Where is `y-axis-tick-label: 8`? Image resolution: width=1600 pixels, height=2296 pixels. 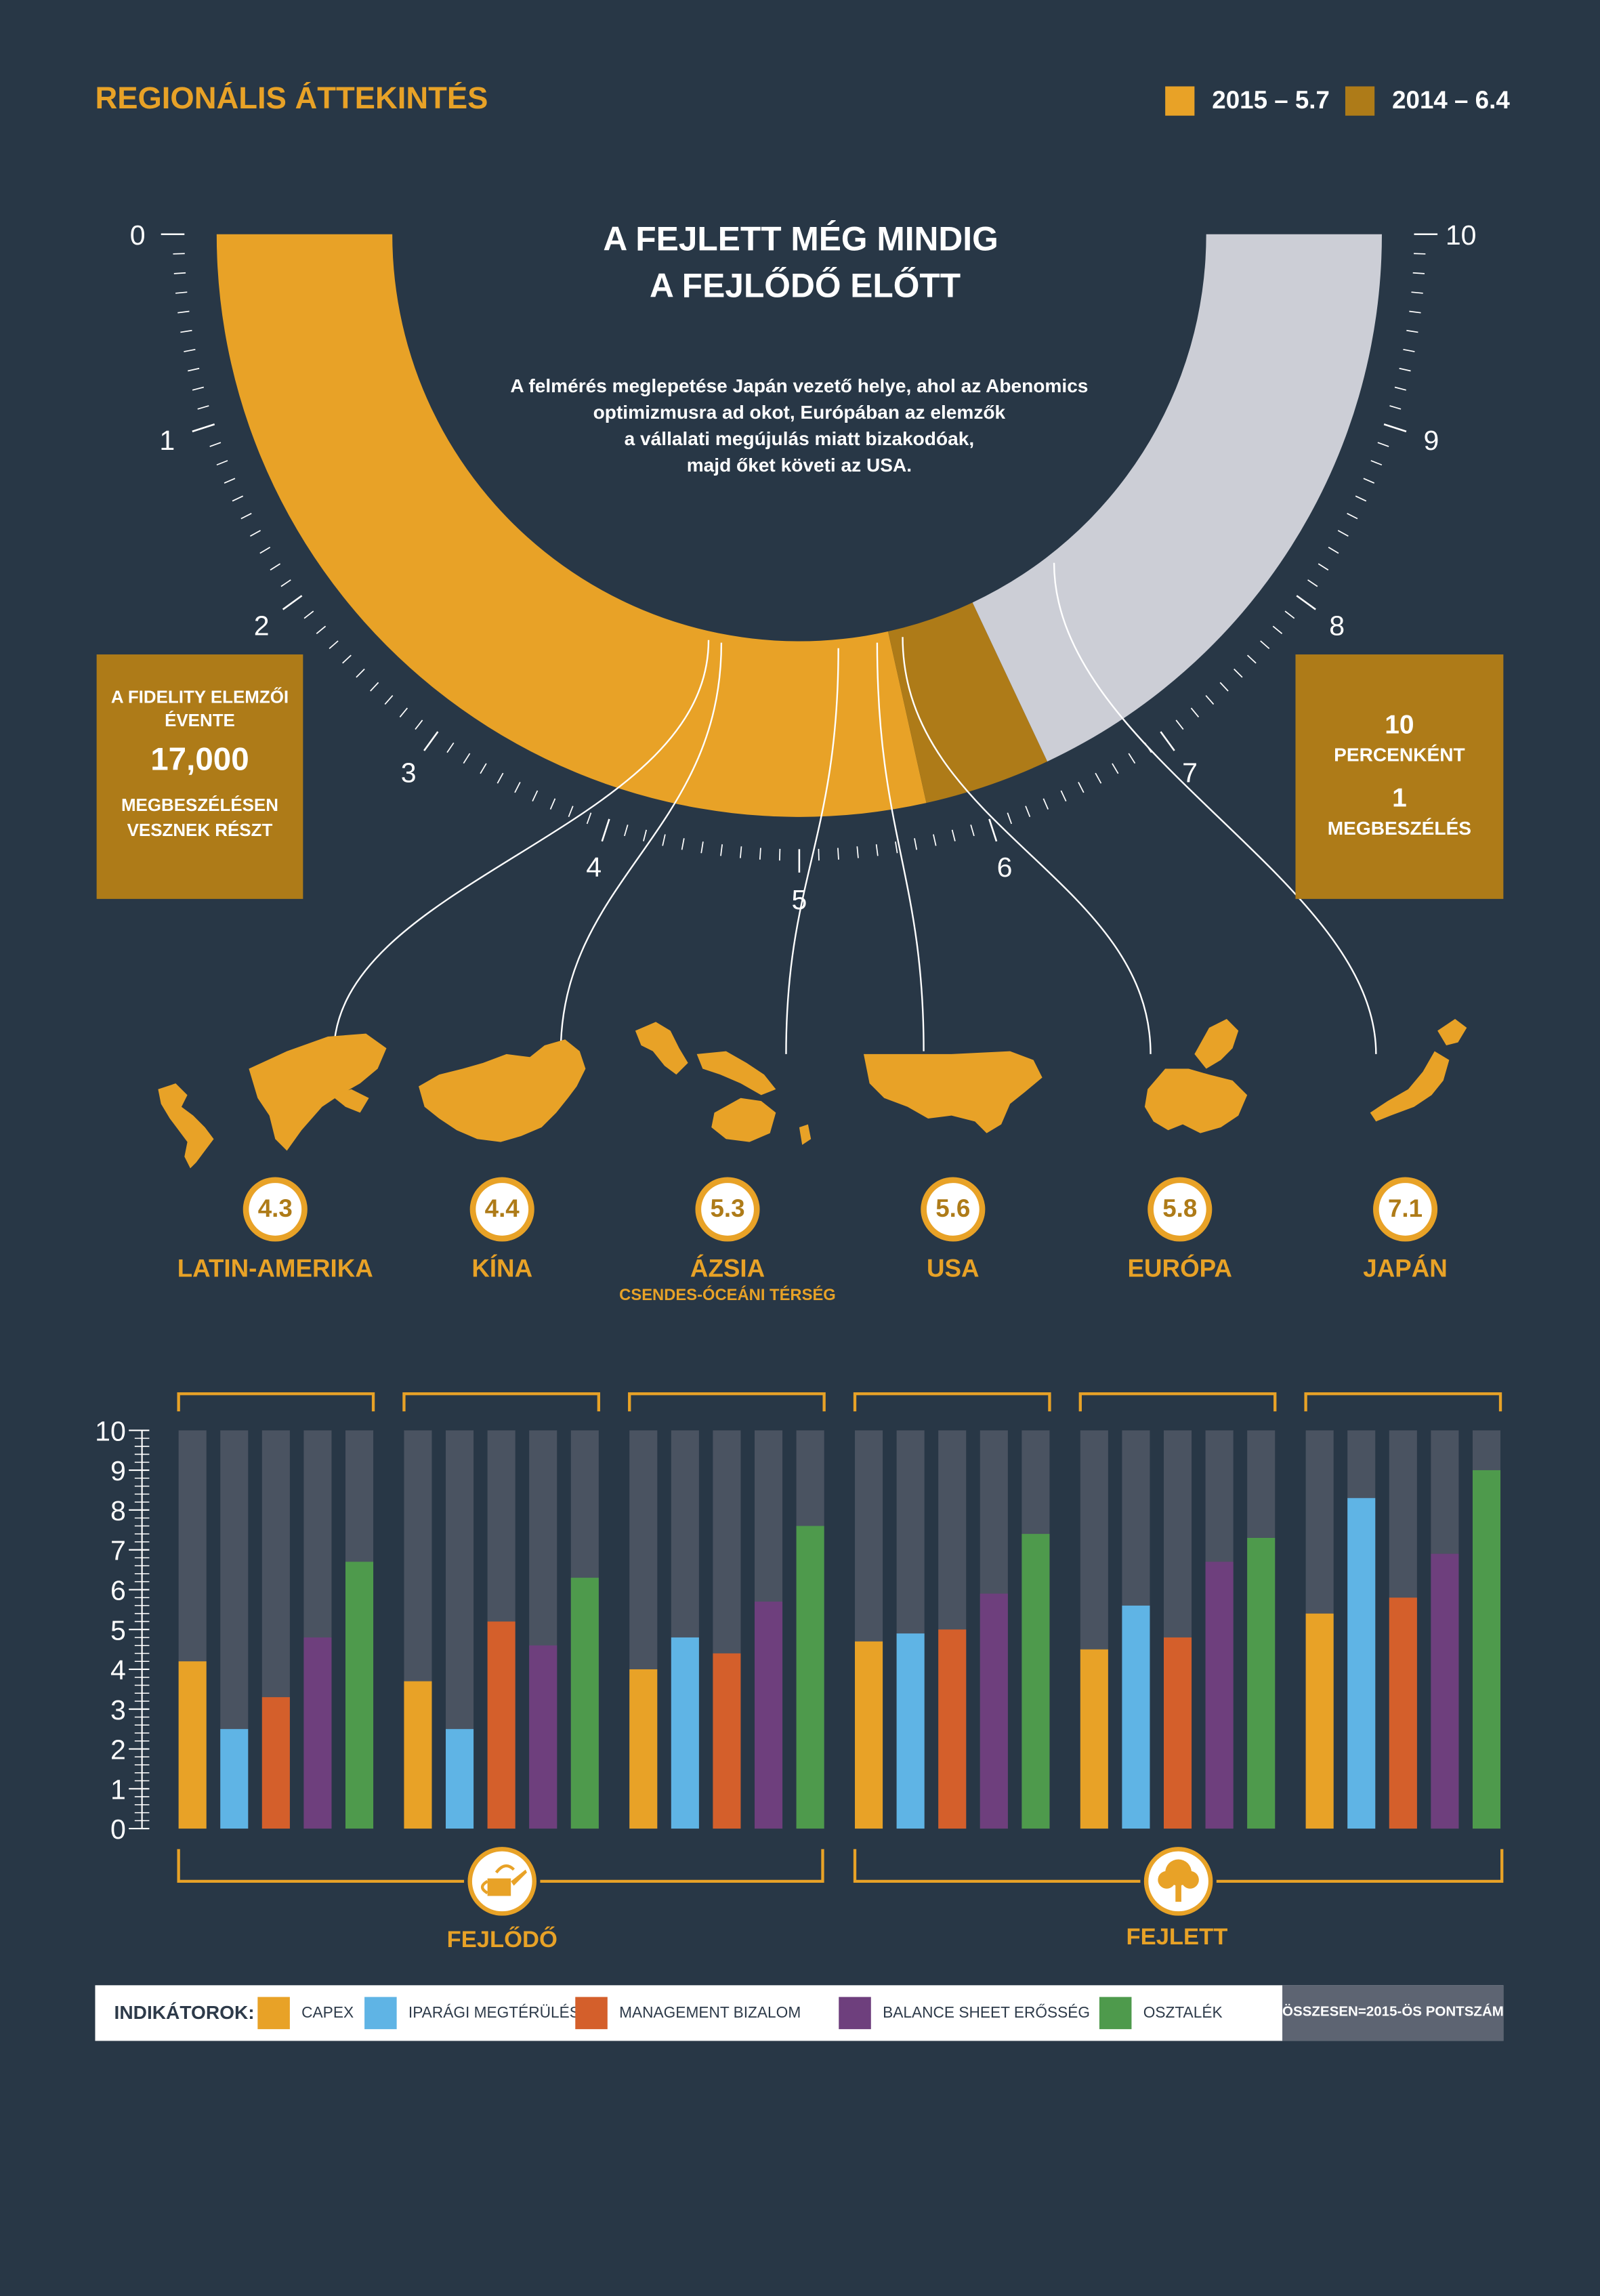 y-axis-tick-label: 8 is located at coordinates (118, 1510).